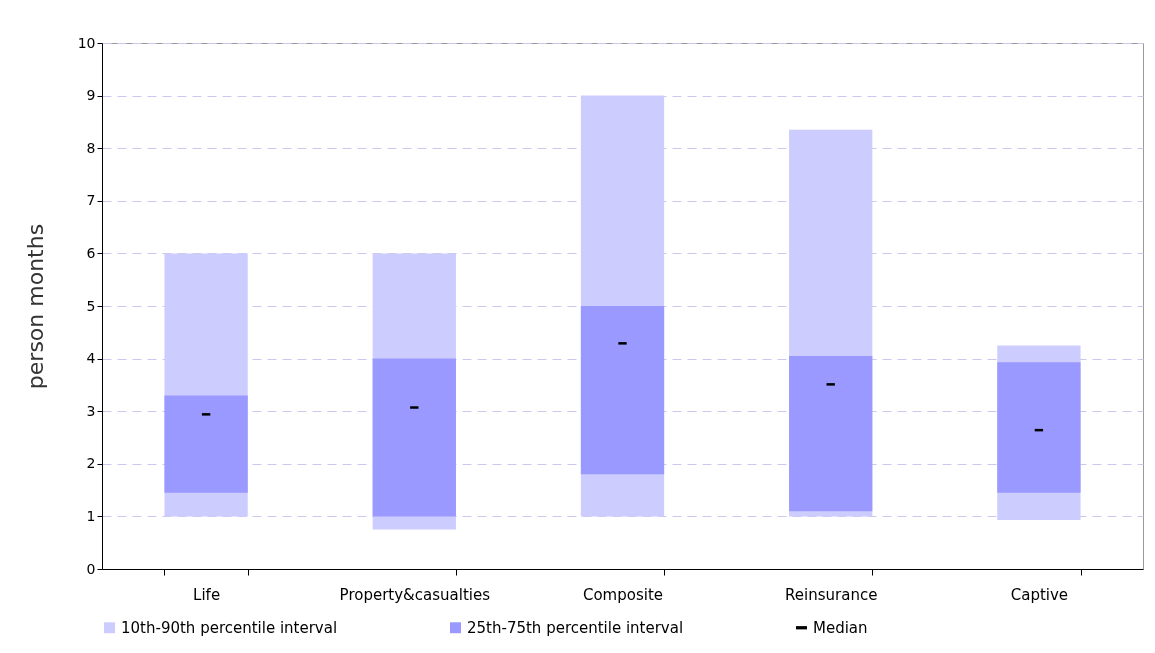 Image resolution: width=1155 pixels, height=653 pixels. I want to click on y-tick-label: 4, so click(91, 358).